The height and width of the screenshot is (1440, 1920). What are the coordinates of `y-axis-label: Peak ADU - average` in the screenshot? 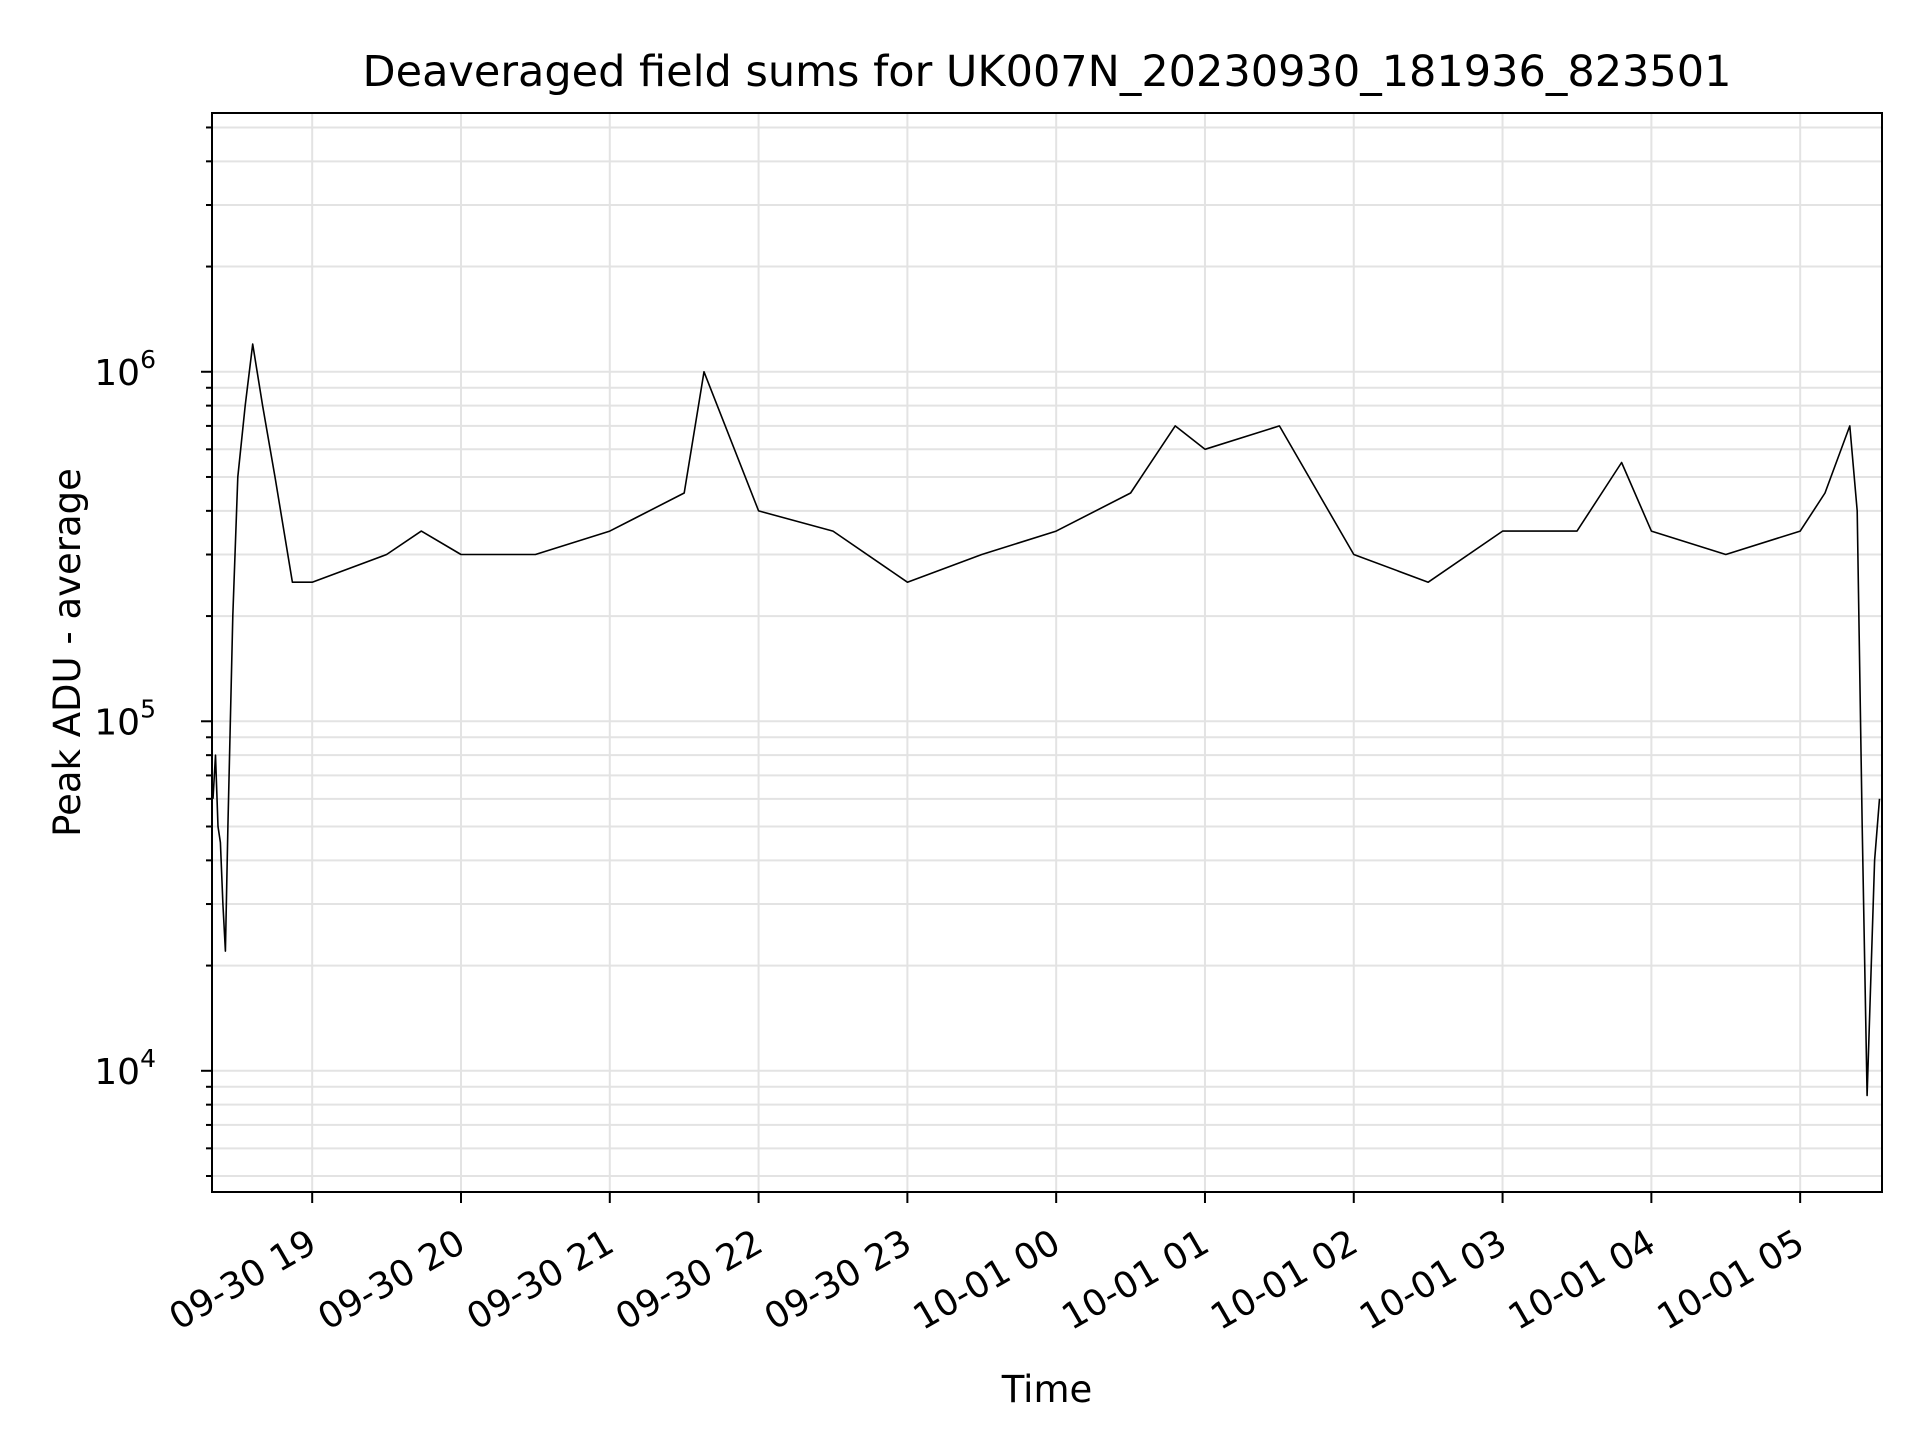 It's located at (67, 652).